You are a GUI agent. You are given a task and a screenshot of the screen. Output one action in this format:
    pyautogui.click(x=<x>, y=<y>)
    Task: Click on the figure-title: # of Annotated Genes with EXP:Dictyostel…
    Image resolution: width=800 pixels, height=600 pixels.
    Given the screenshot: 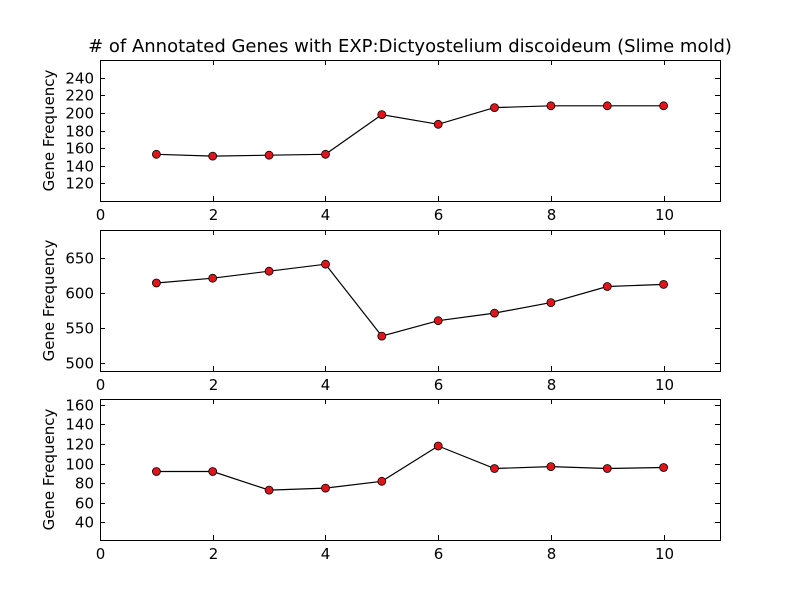 What is the action you would take?
    pyautogui.click(x=410, y=46)
    